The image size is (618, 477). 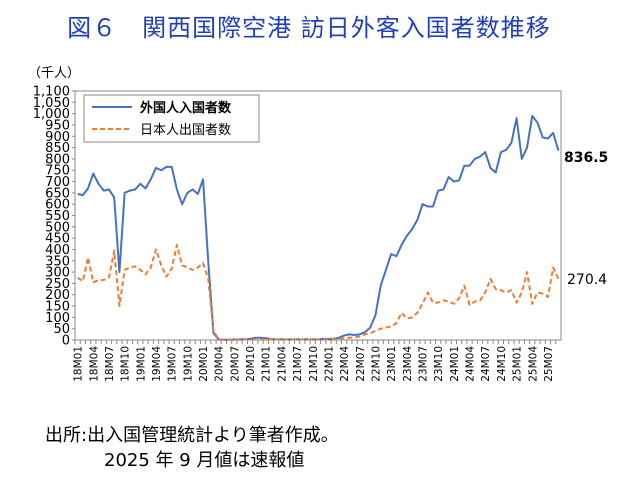 I want to click on x-tick-label: 24M04, so click(x=471, y=364).